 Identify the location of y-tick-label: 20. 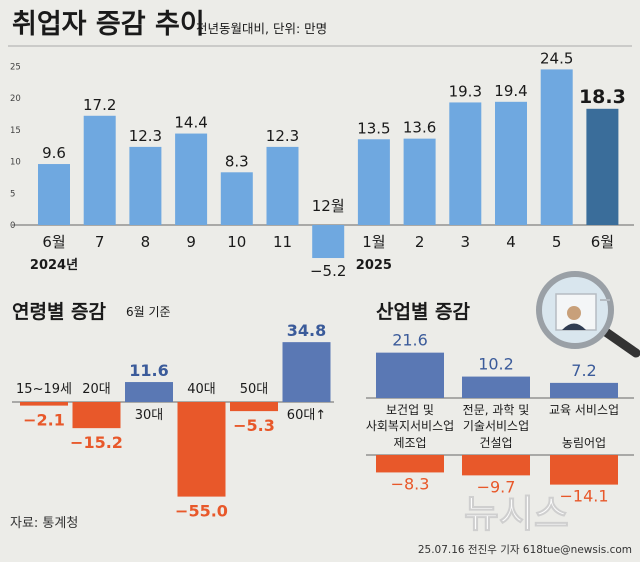
(15, 99).